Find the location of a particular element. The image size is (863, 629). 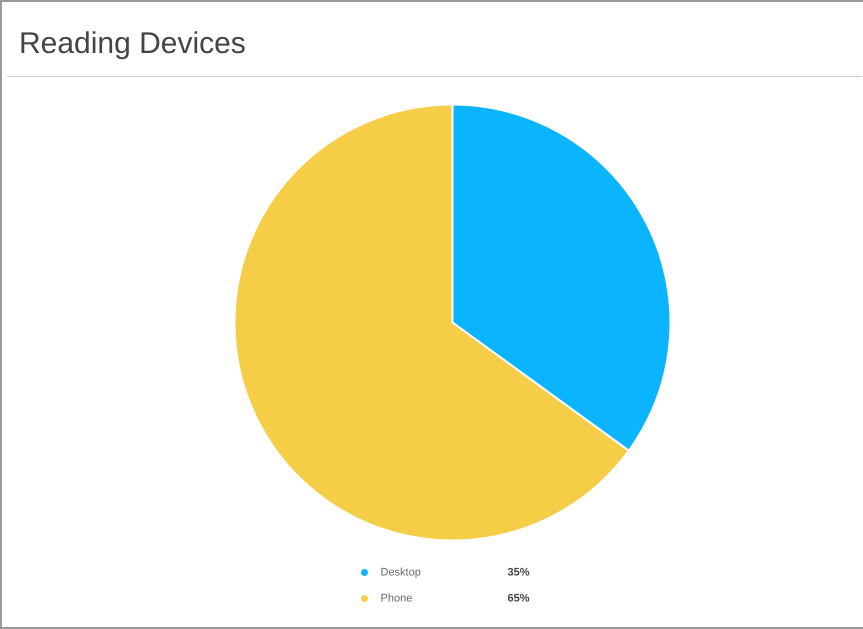

legend-label: Desktop is located at coordinates (400, 572).